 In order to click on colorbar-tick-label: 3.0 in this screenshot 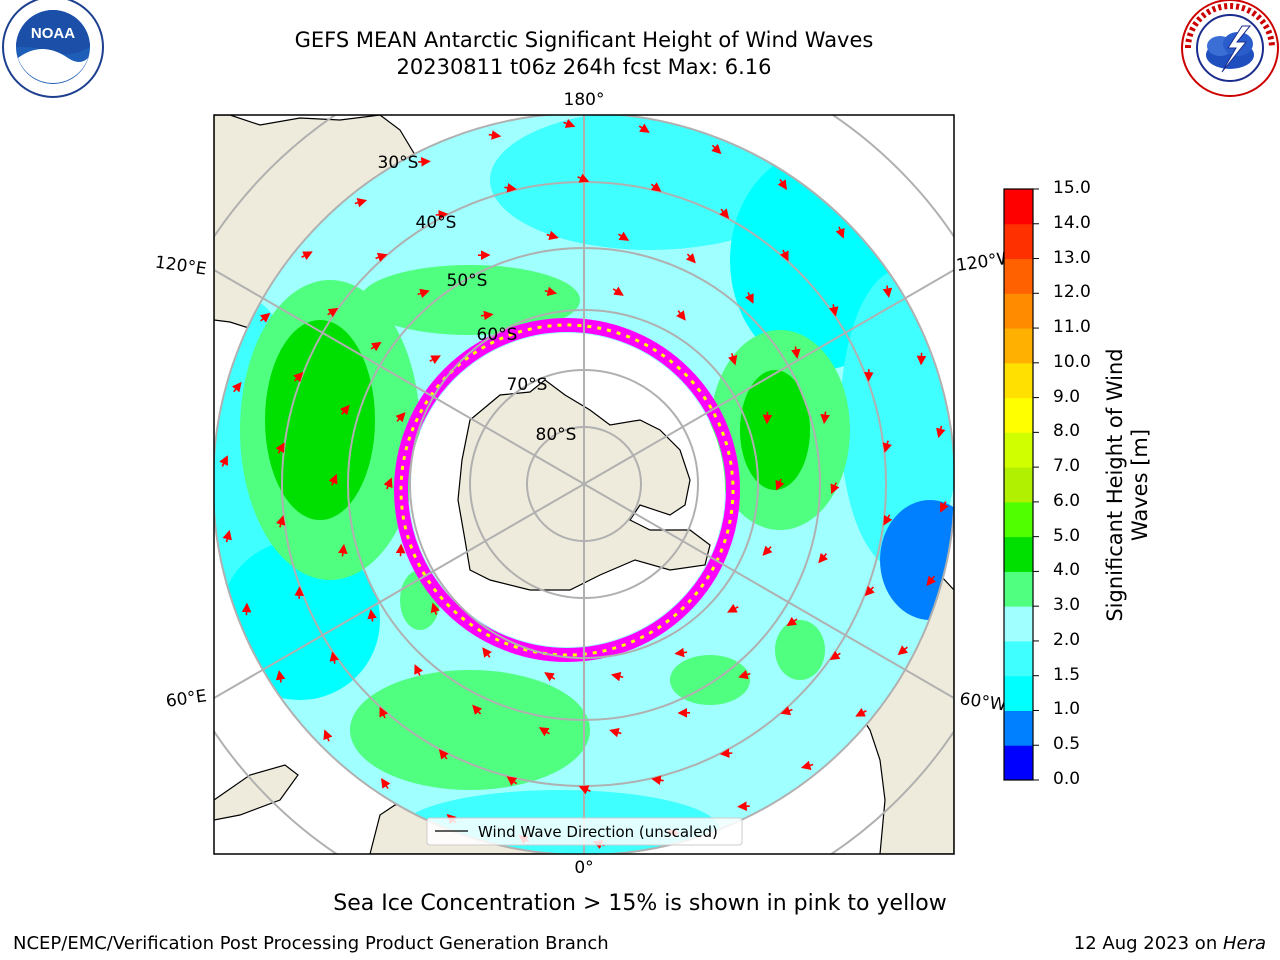, I will do `click(1067, 605)`.